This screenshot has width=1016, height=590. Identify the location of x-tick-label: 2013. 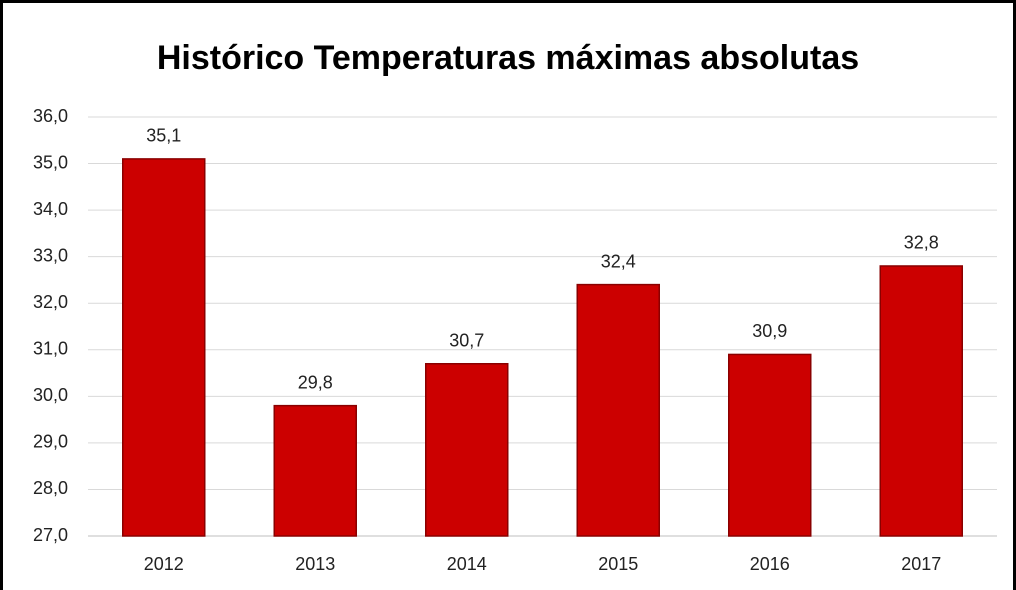
(315, 564).